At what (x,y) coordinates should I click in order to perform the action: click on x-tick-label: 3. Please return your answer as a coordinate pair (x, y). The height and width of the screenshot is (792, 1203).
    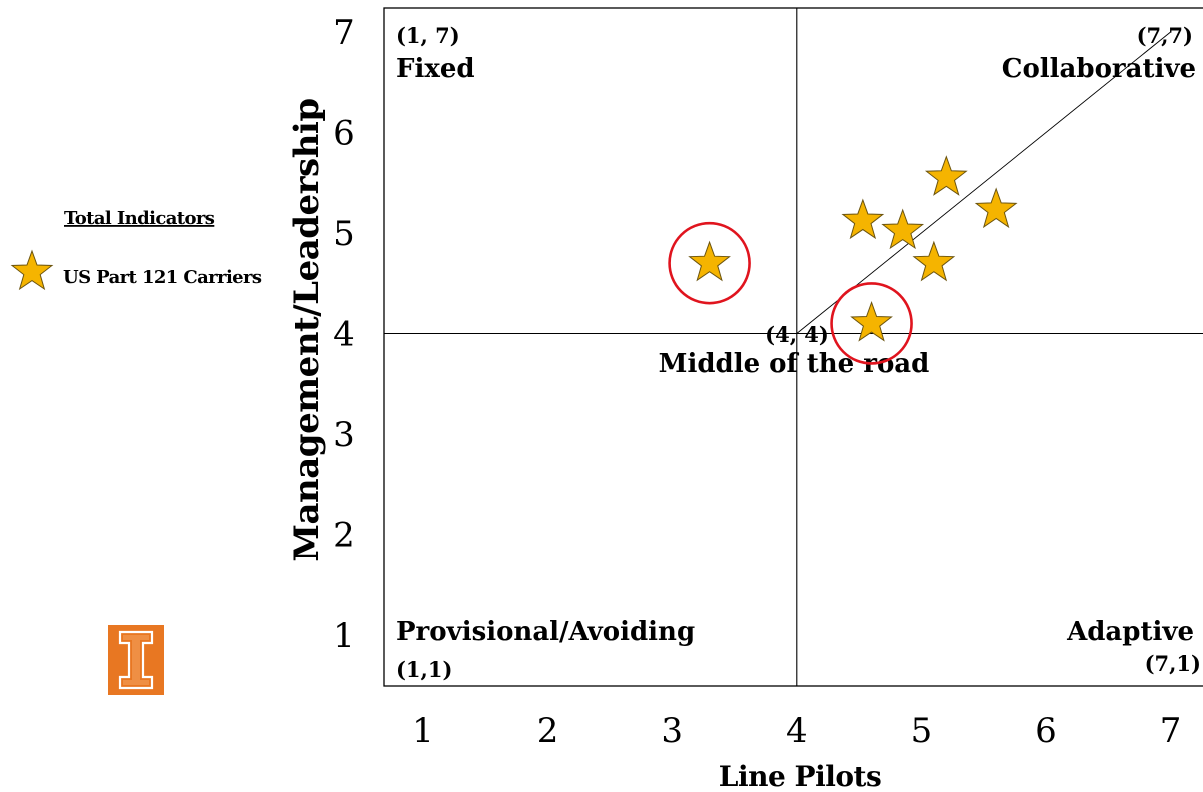
    Looking at the image, I should click on (672, 731).